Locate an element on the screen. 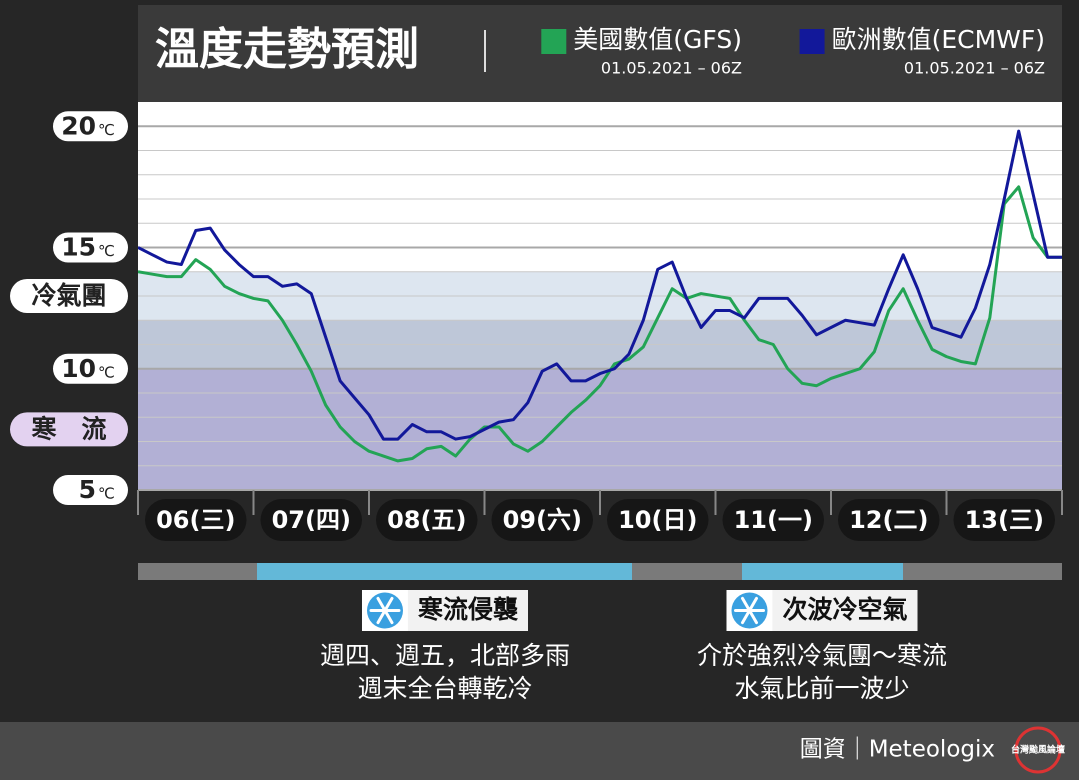  y-tick-label: 20 is located at coordinates (78, 125).